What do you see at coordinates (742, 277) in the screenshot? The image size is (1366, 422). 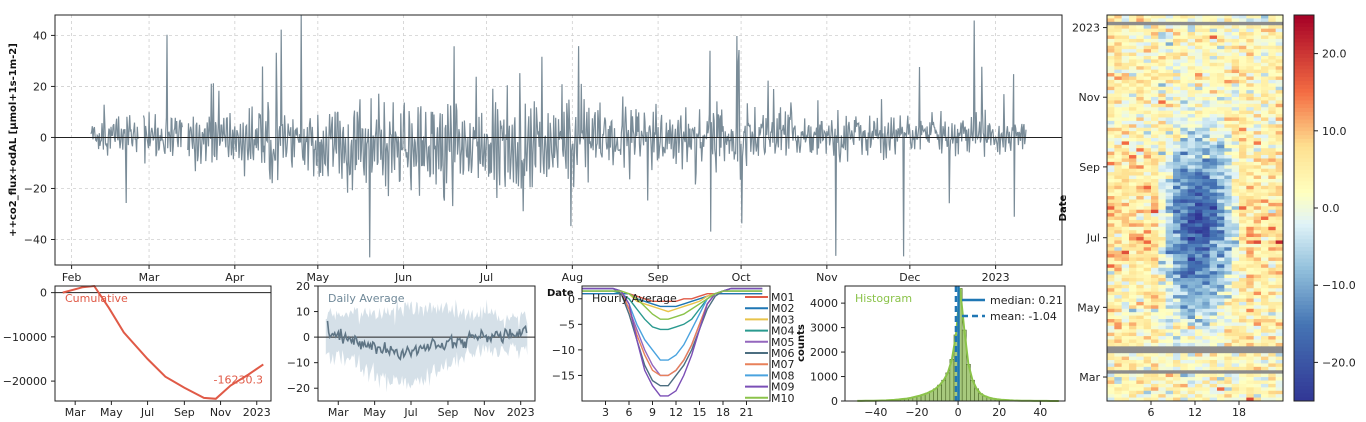 I see `timeseries-xtick-label: Oct` at bounding box center [742, 277].